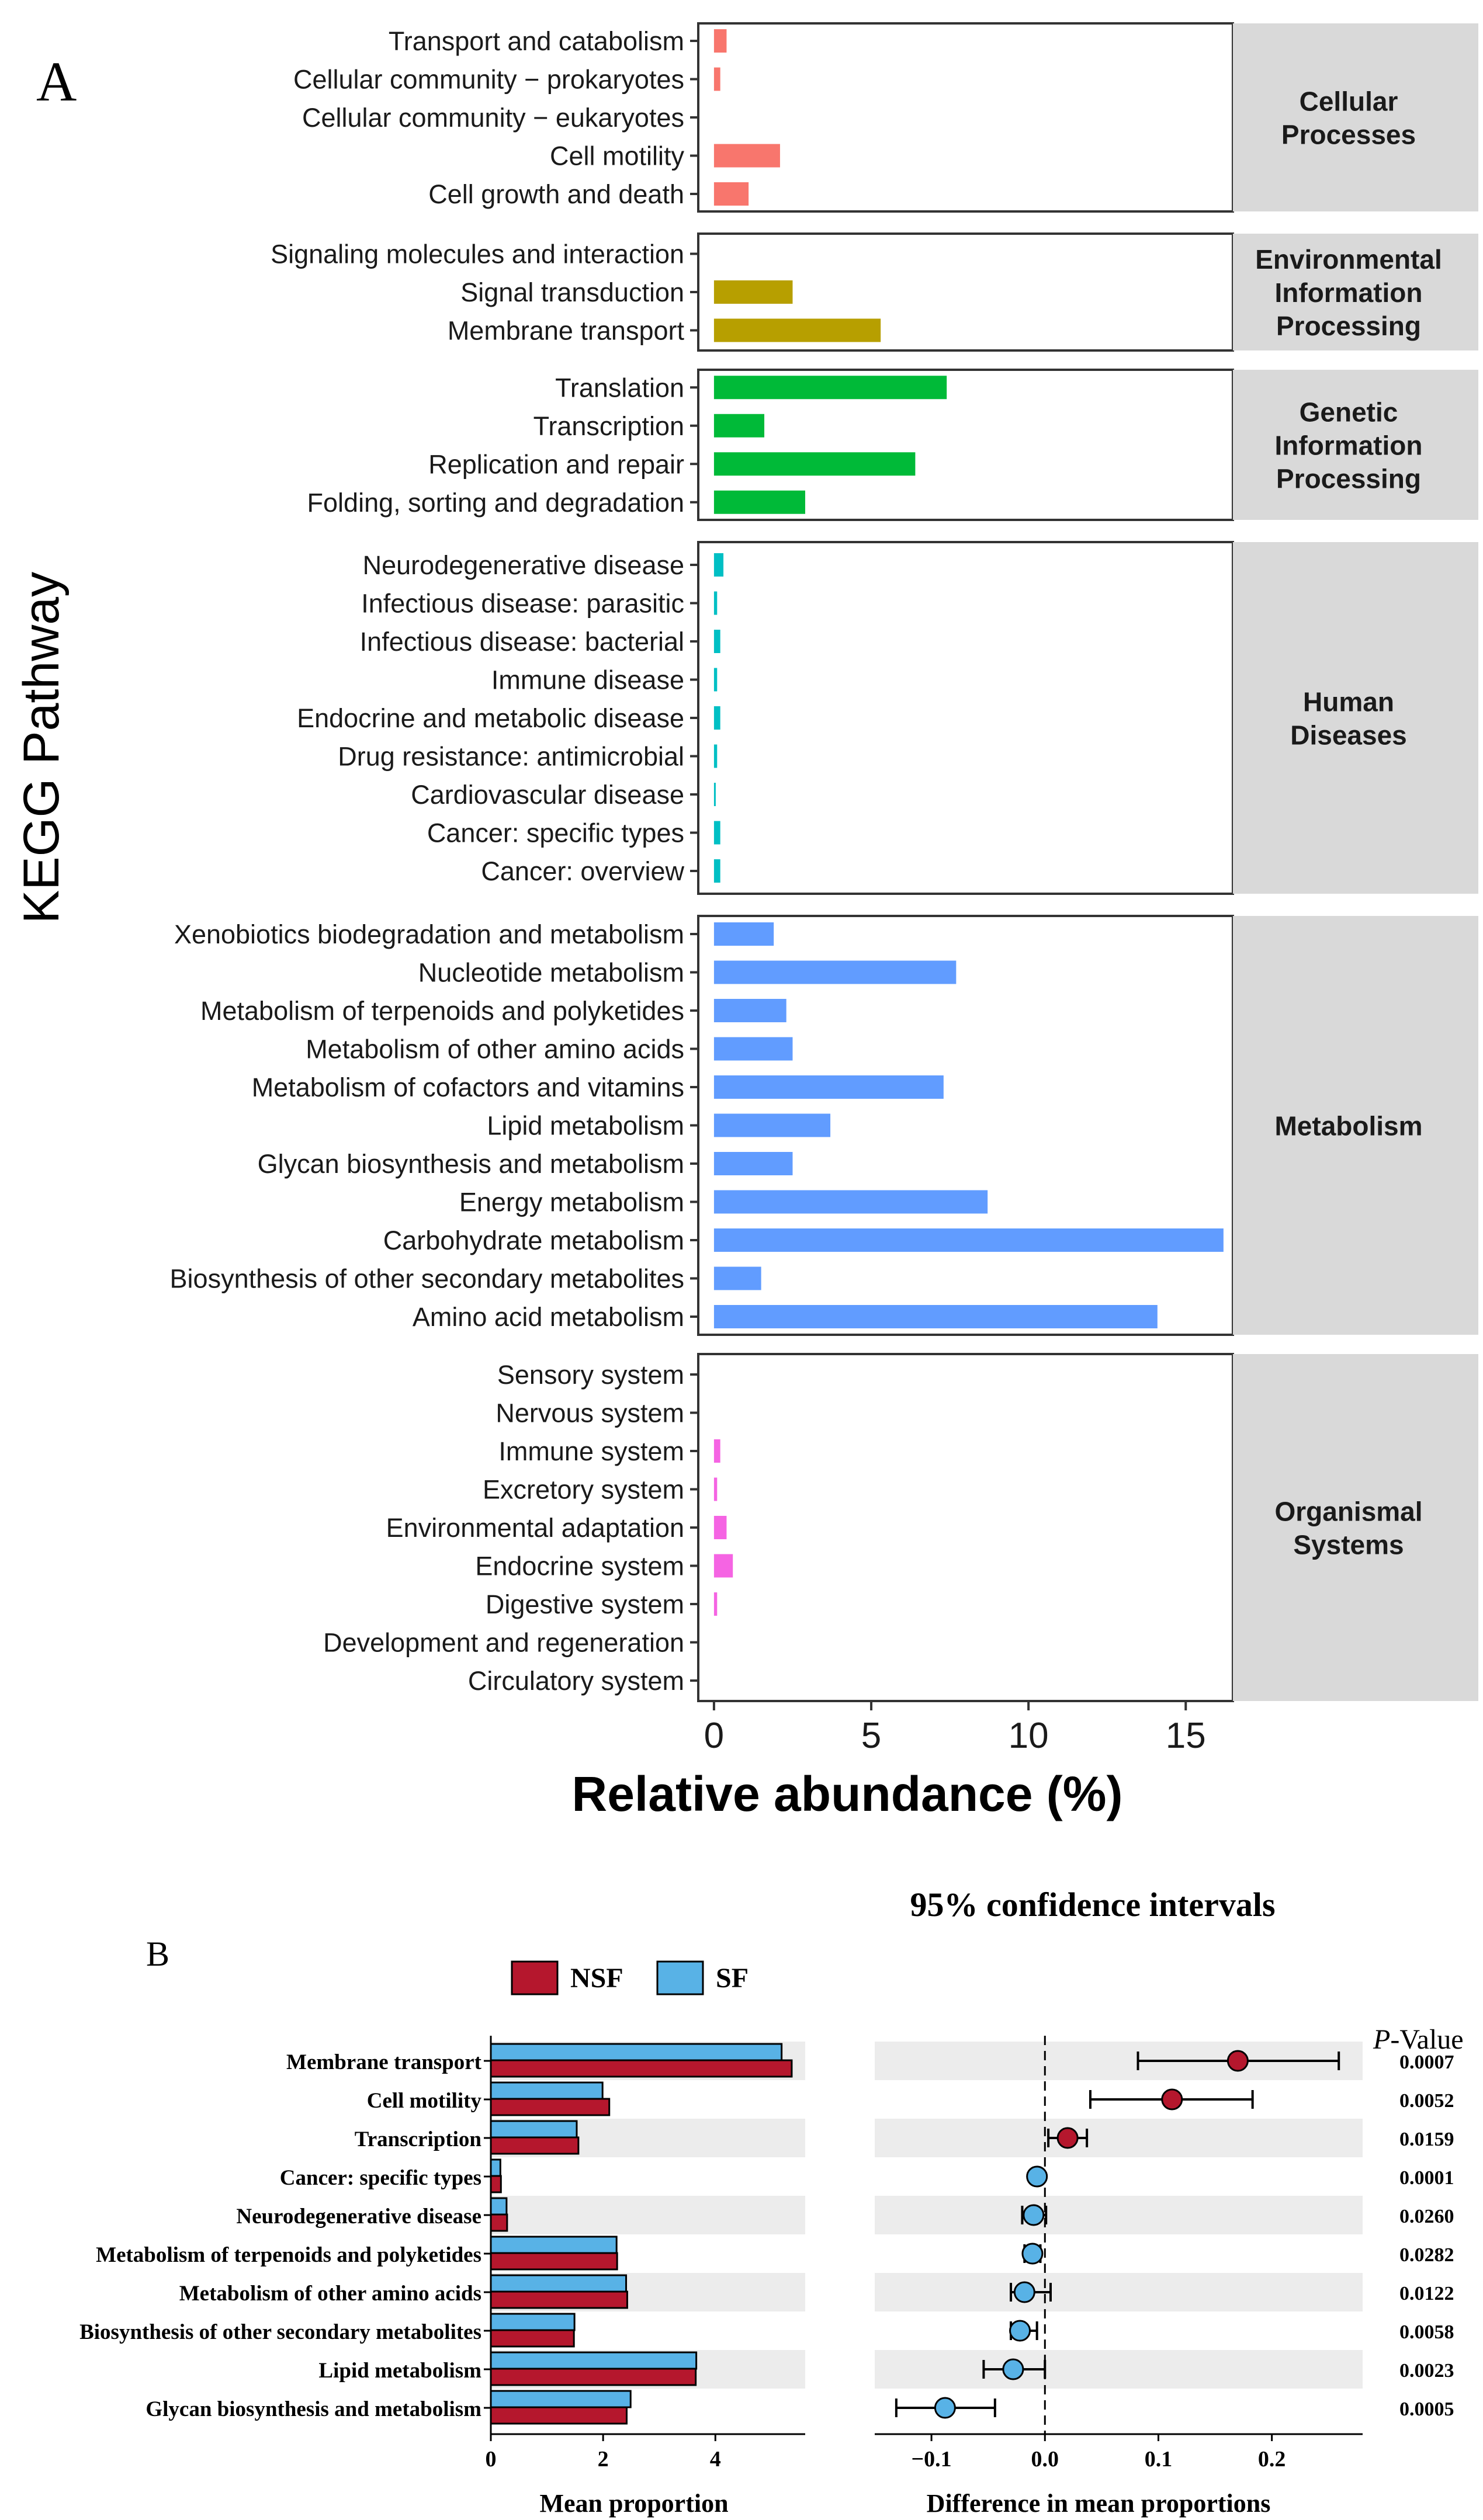 Image resolution: width=1483 pixels, height=2520 pixels. What do you see at coordinates (1348, 326) in the screenshot?
I see `facet-strip-label: Processing` at bounding box center [1348, 326].